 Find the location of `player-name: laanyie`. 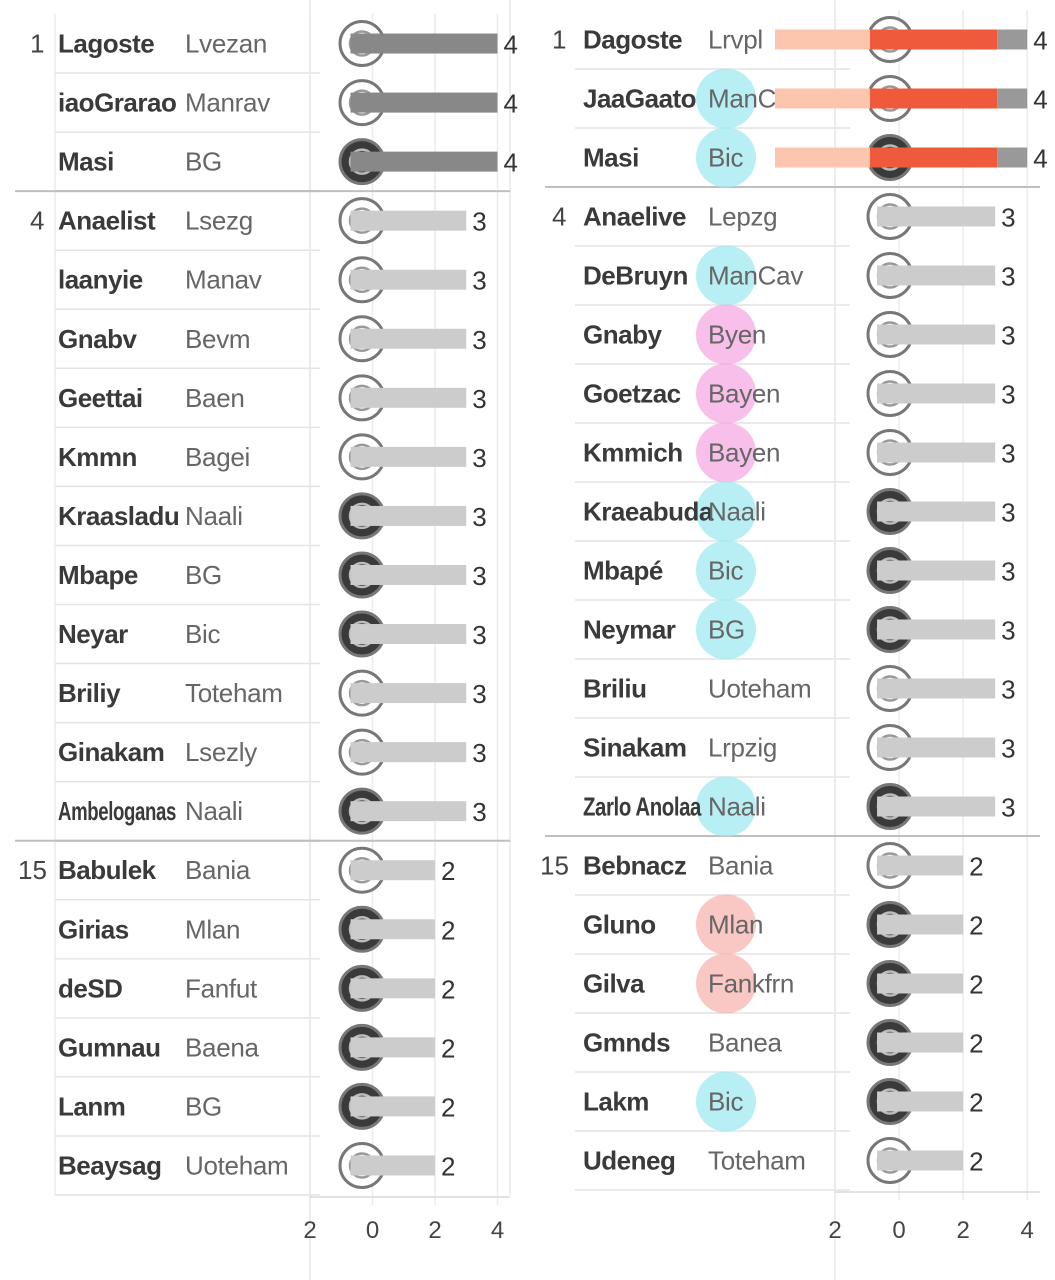

player-name: laanyie is located at coordinates (100, 280).